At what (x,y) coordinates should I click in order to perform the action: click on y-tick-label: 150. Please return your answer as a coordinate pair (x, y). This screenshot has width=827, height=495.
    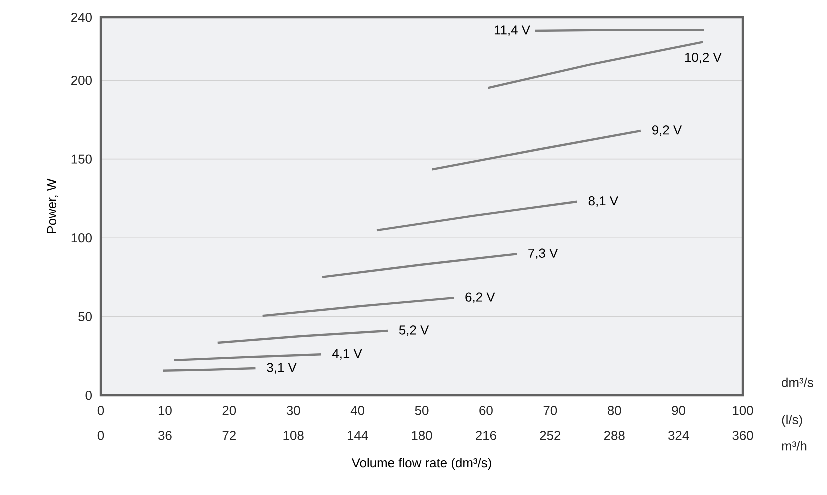
    Looking at the image, I should click on (82, 159).